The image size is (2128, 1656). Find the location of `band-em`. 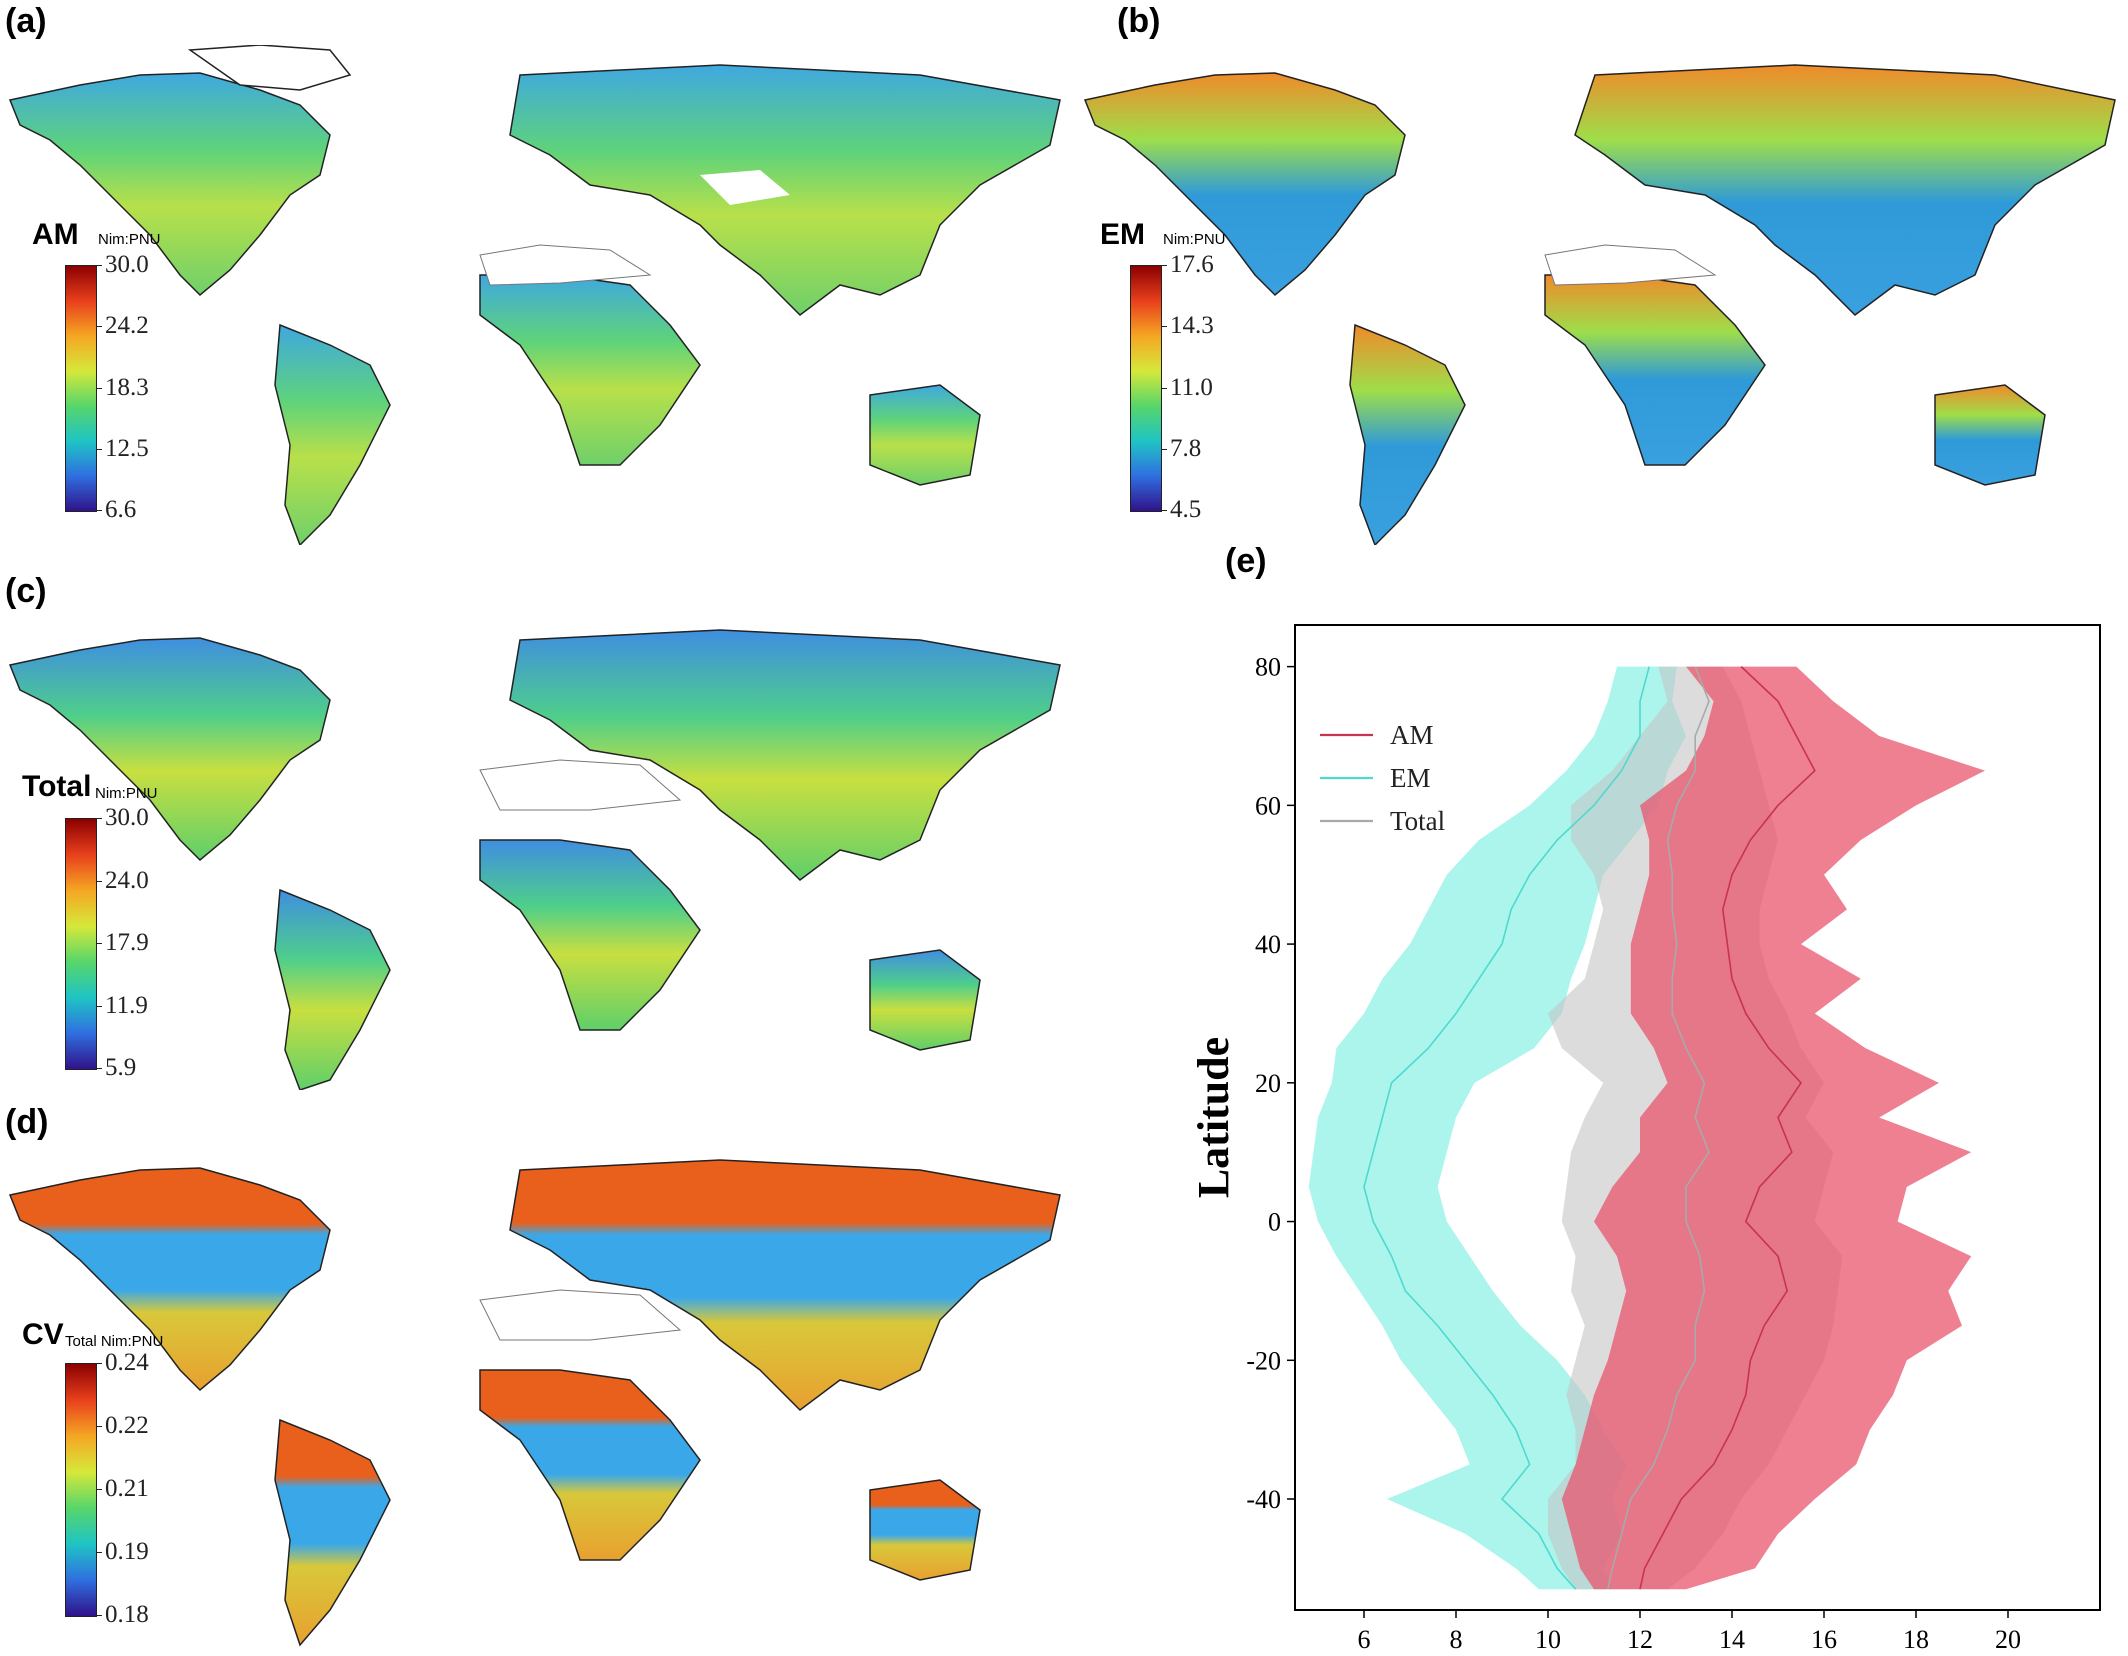

band-em is located at coordinates (1497, 1128).